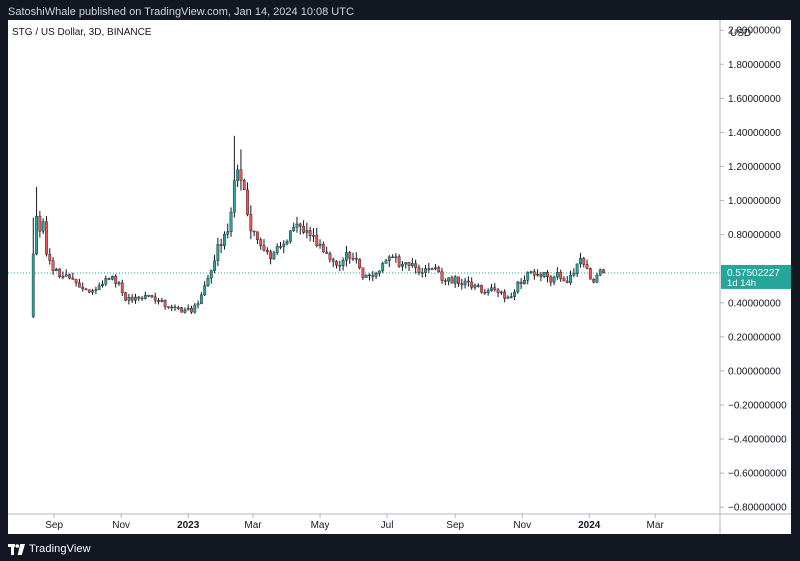  I want to click on time-axis: Sep Nov 2023 Mar May Jul Sep Nov 2024 Mar, so click(354, 522).